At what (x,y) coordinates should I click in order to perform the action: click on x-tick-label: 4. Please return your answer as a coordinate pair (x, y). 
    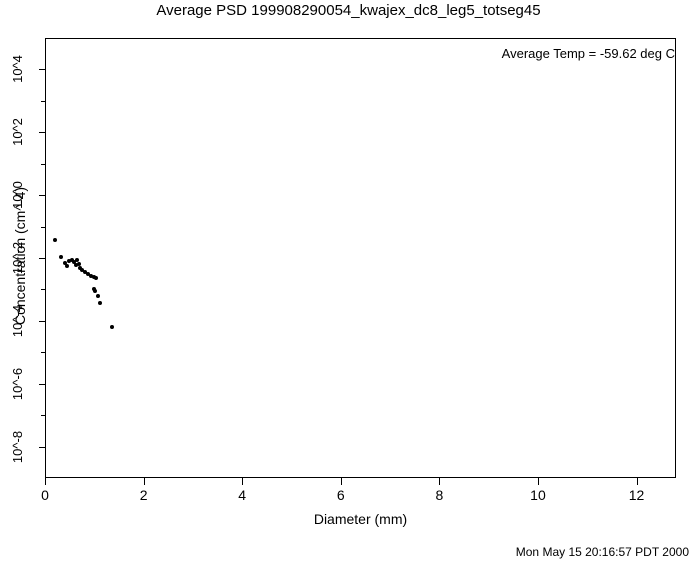
    Looking at the image, I should click on (242, 495).